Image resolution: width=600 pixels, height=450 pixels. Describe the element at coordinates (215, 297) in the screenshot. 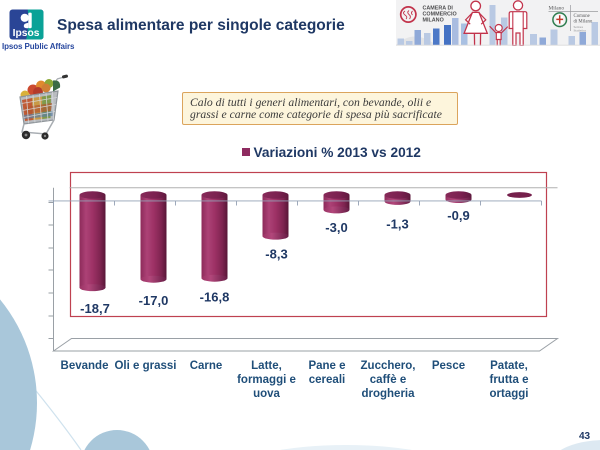

I see `svg-text: -16,8` at that location.